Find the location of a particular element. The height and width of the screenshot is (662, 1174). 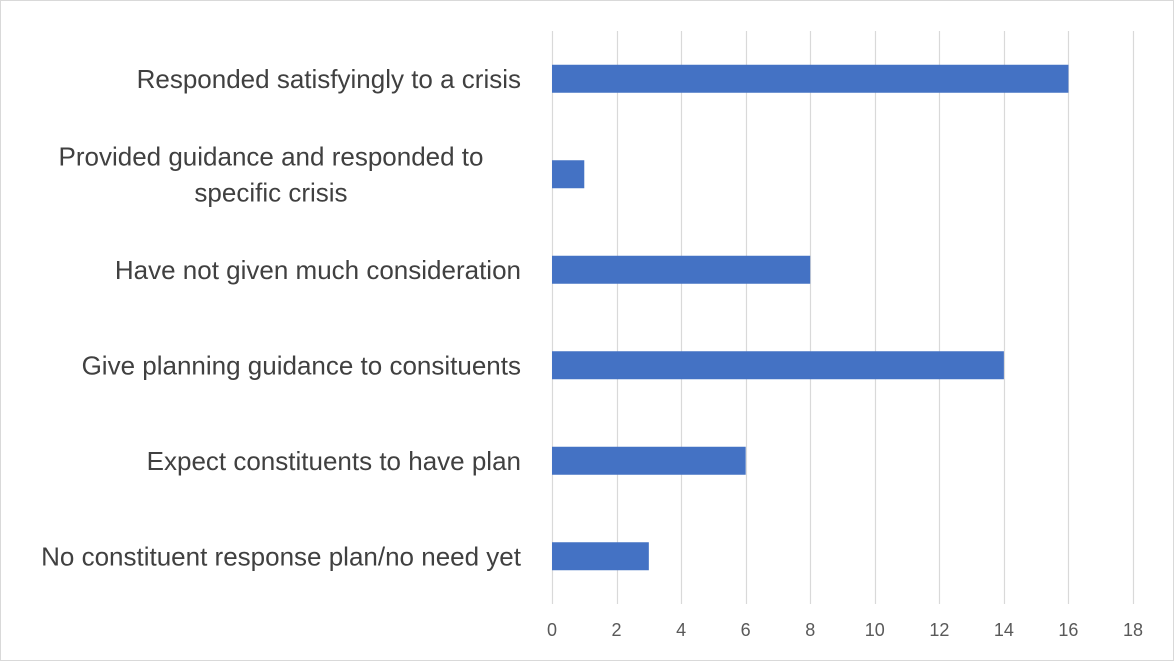

x-tick-label: 0 is located at coordinates (552, 630).